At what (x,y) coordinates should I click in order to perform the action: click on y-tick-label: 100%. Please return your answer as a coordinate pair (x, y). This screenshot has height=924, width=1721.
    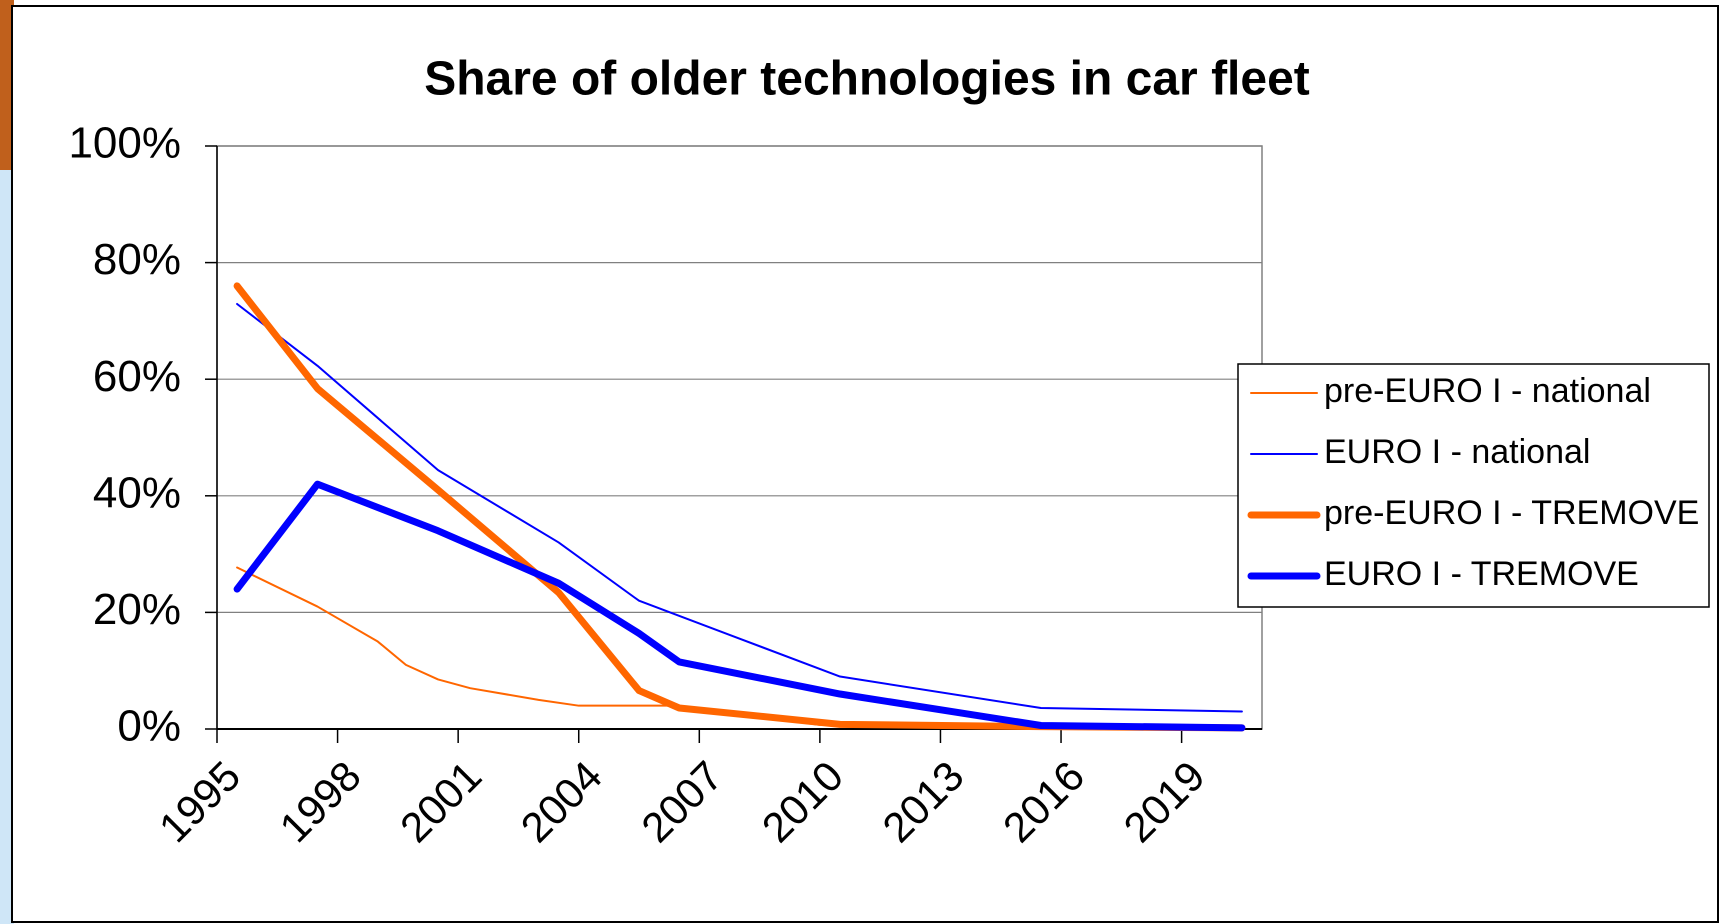
    Looking at the image, I should click on (124, 143).